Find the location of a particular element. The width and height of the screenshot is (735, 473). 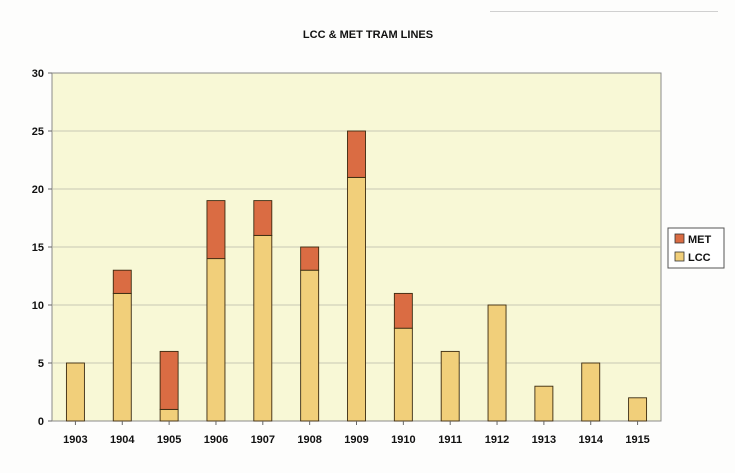

bar-lcc-1909 is located at coordinates (356, 299).